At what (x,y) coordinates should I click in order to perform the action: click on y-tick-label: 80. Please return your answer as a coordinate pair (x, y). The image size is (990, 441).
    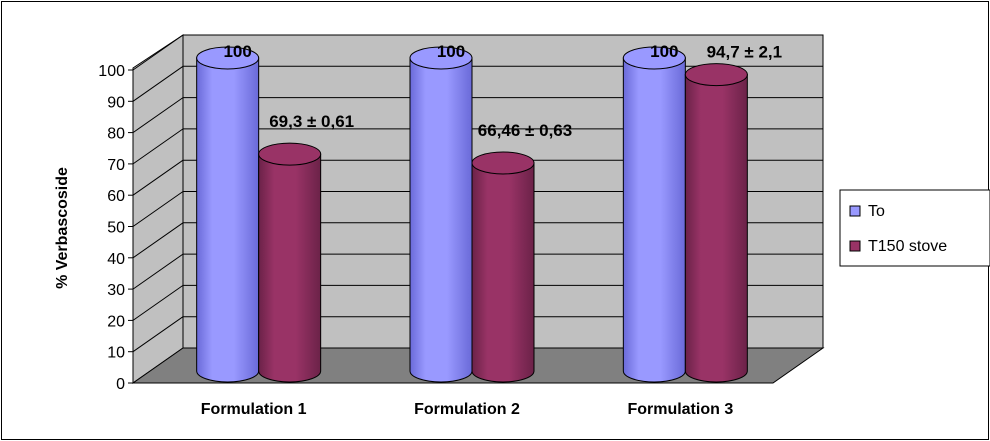
    Looking at the image, I should click on (116, 134).